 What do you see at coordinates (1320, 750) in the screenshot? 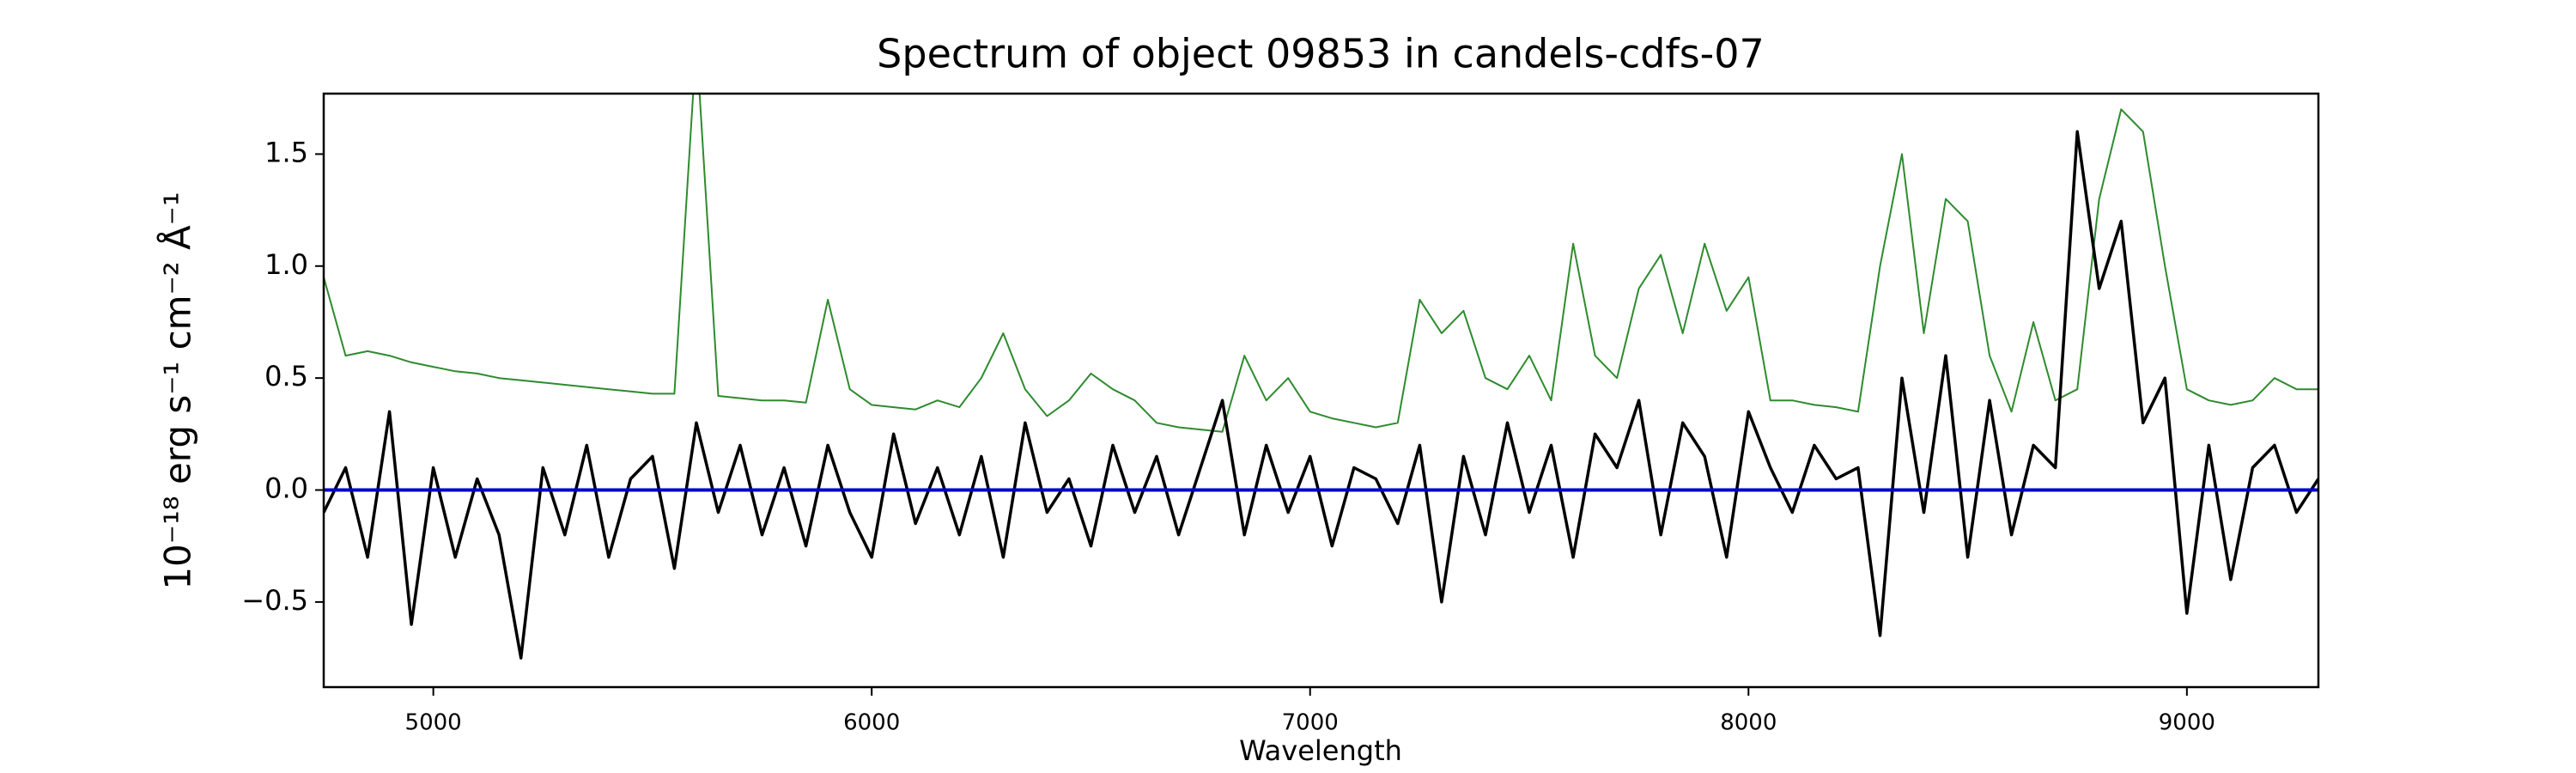
I see `x-axis-label: Wavelength` at bounding box center [1320, 750].